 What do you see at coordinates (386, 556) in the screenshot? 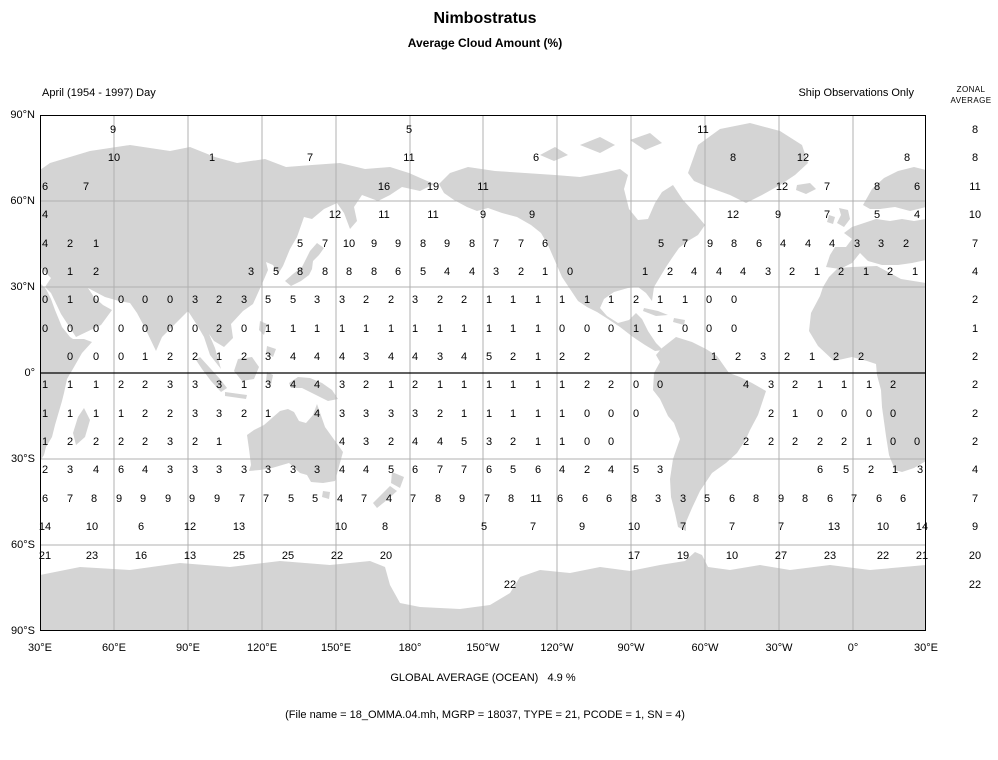
I see `cloud-value: 20` at bounding box center [386, 556].